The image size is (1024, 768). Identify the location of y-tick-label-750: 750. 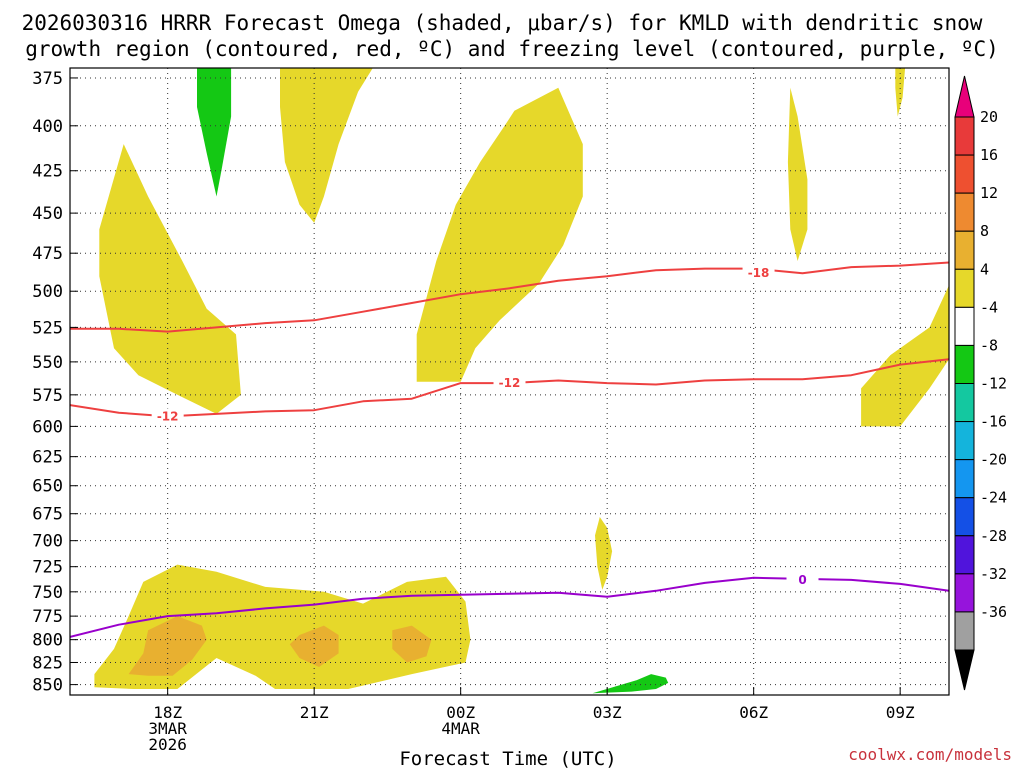
(47, 593).